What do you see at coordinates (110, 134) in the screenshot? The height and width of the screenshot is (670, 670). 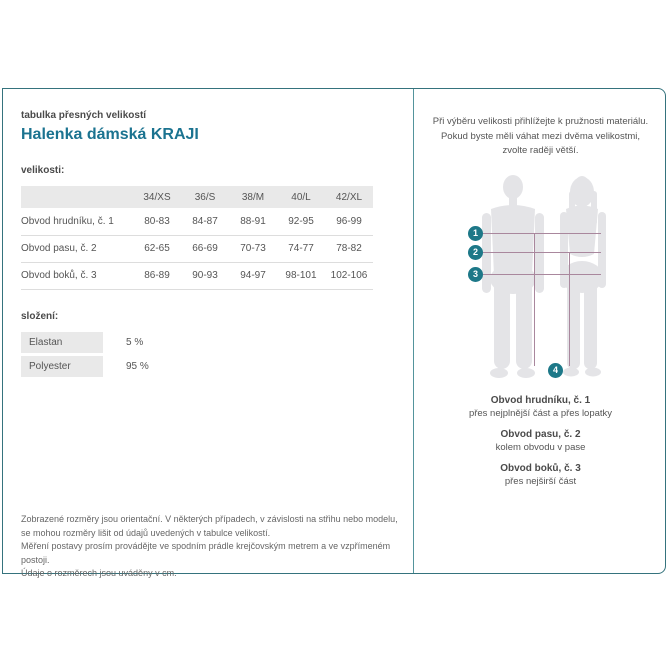 I see `product-title: Halenka dámská KRAJI` at bounding box center [110, 134].